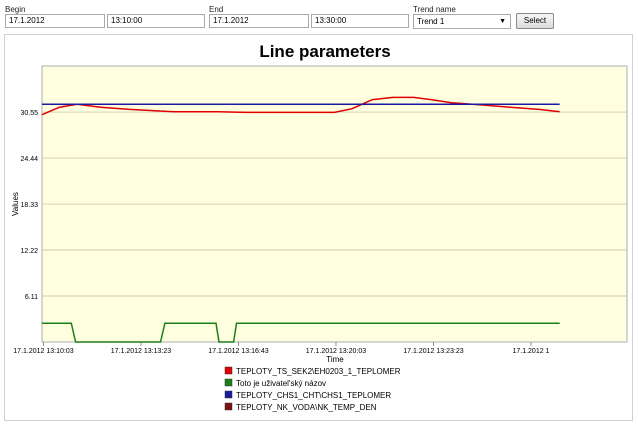 The image size is (638, 427). Describe the element at coordinates (281, 383) in the screenshot. I see `legend-item-label: Toto je uživatel'ský názov` at that location.